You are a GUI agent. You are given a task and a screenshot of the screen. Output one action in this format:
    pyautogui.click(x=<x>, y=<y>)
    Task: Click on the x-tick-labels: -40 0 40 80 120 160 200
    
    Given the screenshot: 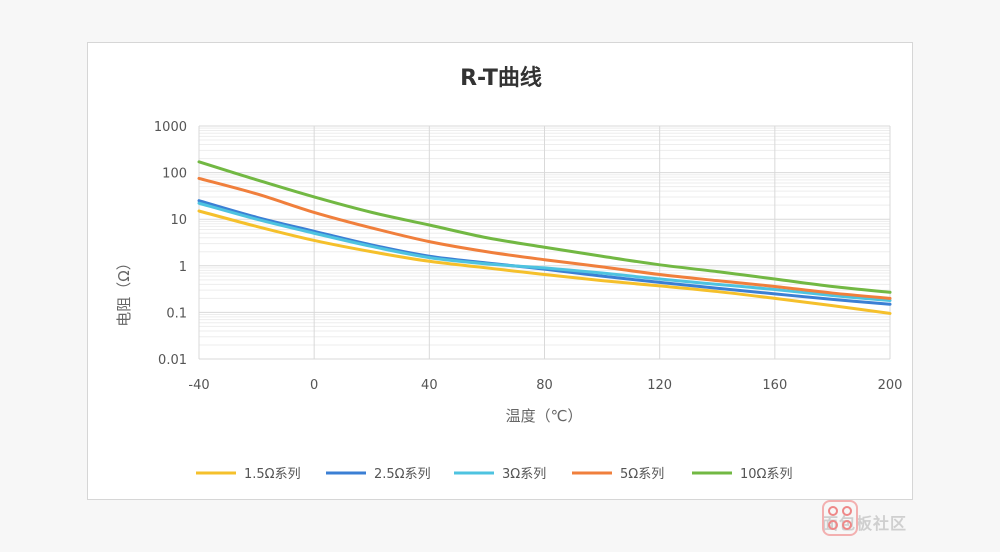 What is the action you would take?
    pyautogui.click(x=545, y=385)
    